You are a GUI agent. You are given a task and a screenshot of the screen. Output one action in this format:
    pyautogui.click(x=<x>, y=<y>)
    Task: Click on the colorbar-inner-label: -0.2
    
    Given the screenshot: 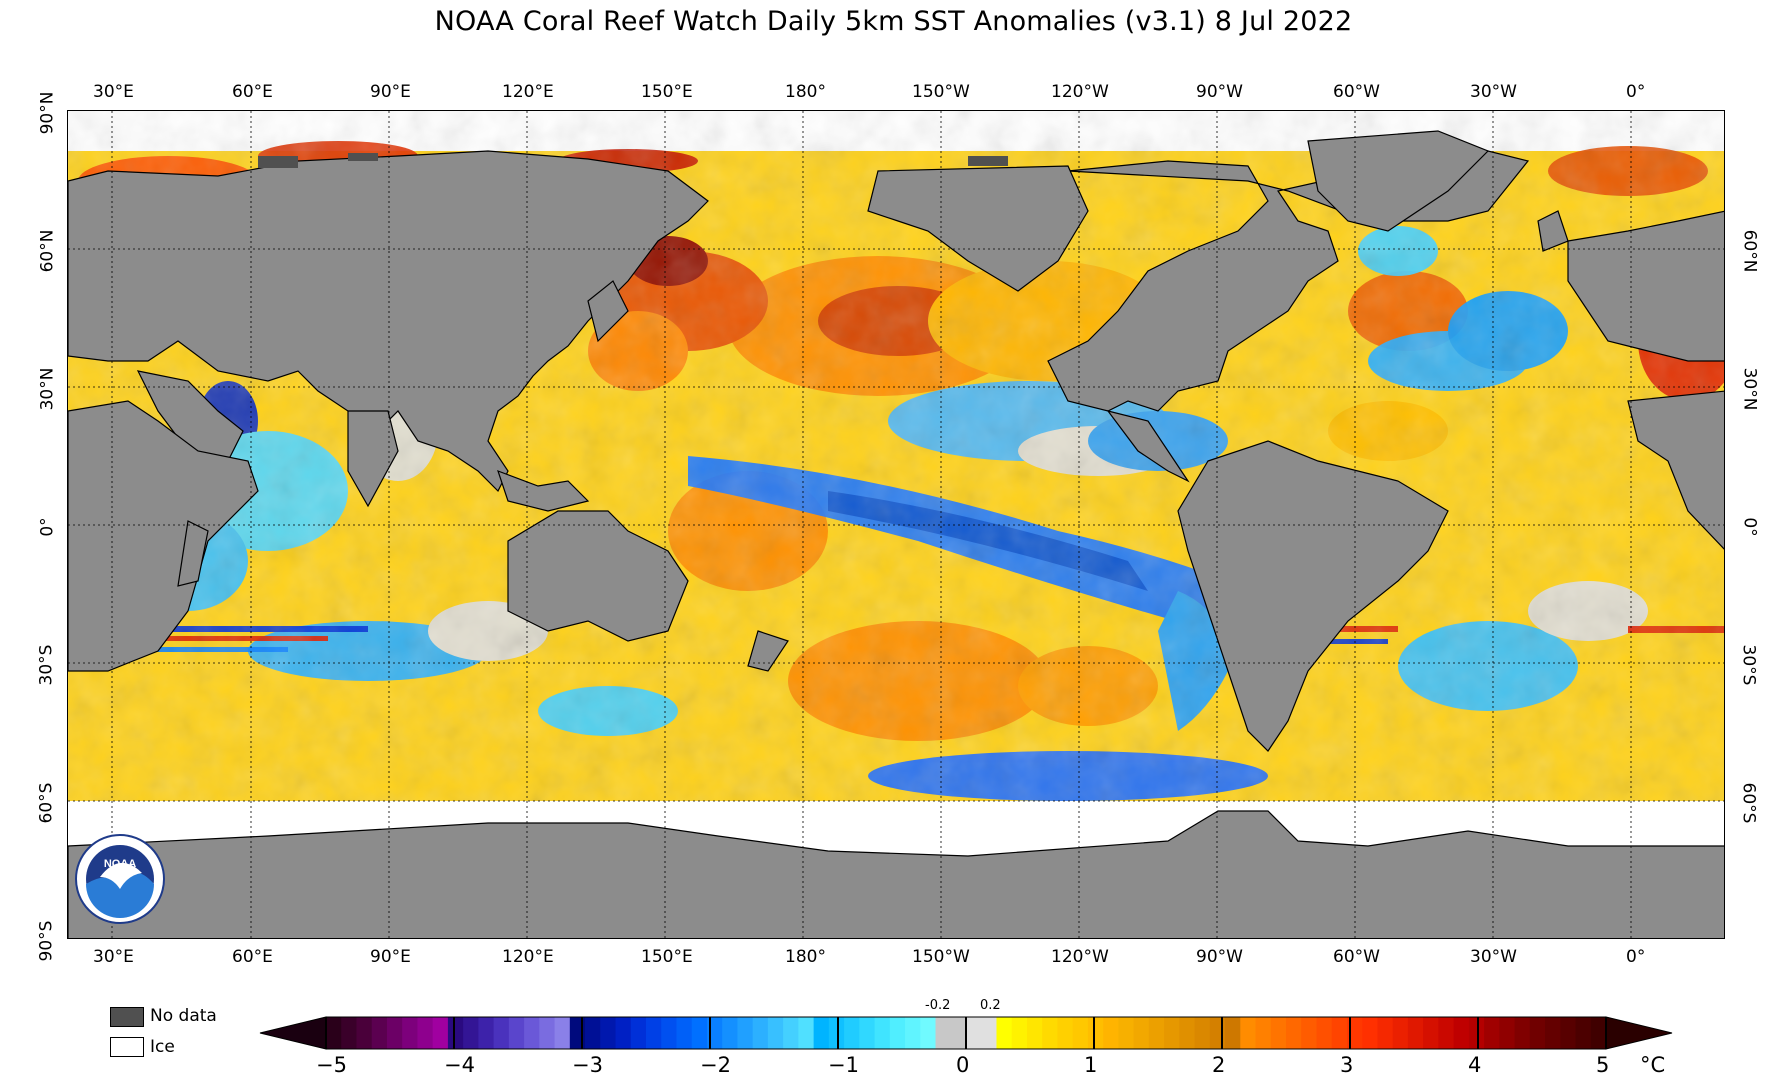 What is the action you would take?
    pyautogui.click(x=938, y=1005)
    